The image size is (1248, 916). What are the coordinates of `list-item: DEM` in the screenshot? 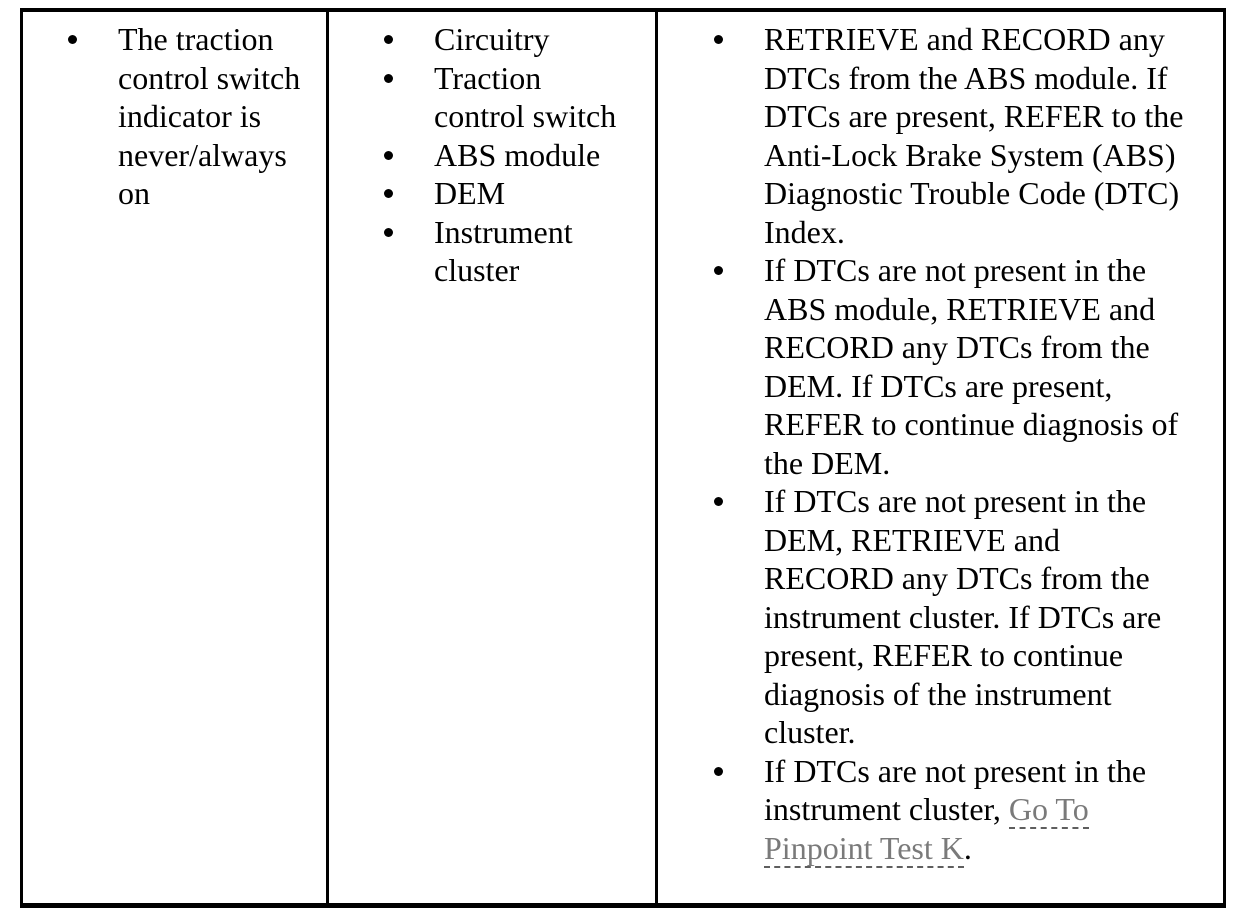 It's located at (506, 193).